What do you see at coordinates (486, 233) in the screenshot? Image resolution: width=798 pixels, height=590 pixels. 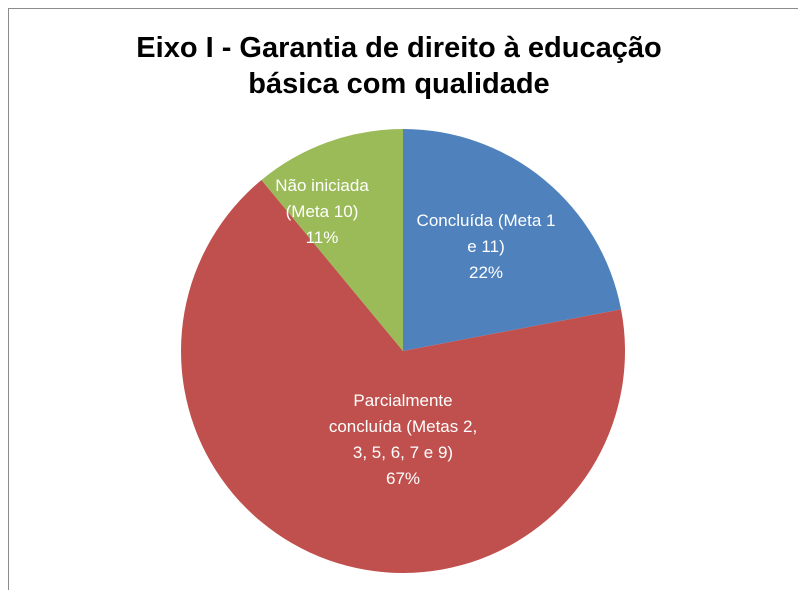 I see `slice-name: Concluída (Meta 1 e 11)` at bounding box center [486, 233].